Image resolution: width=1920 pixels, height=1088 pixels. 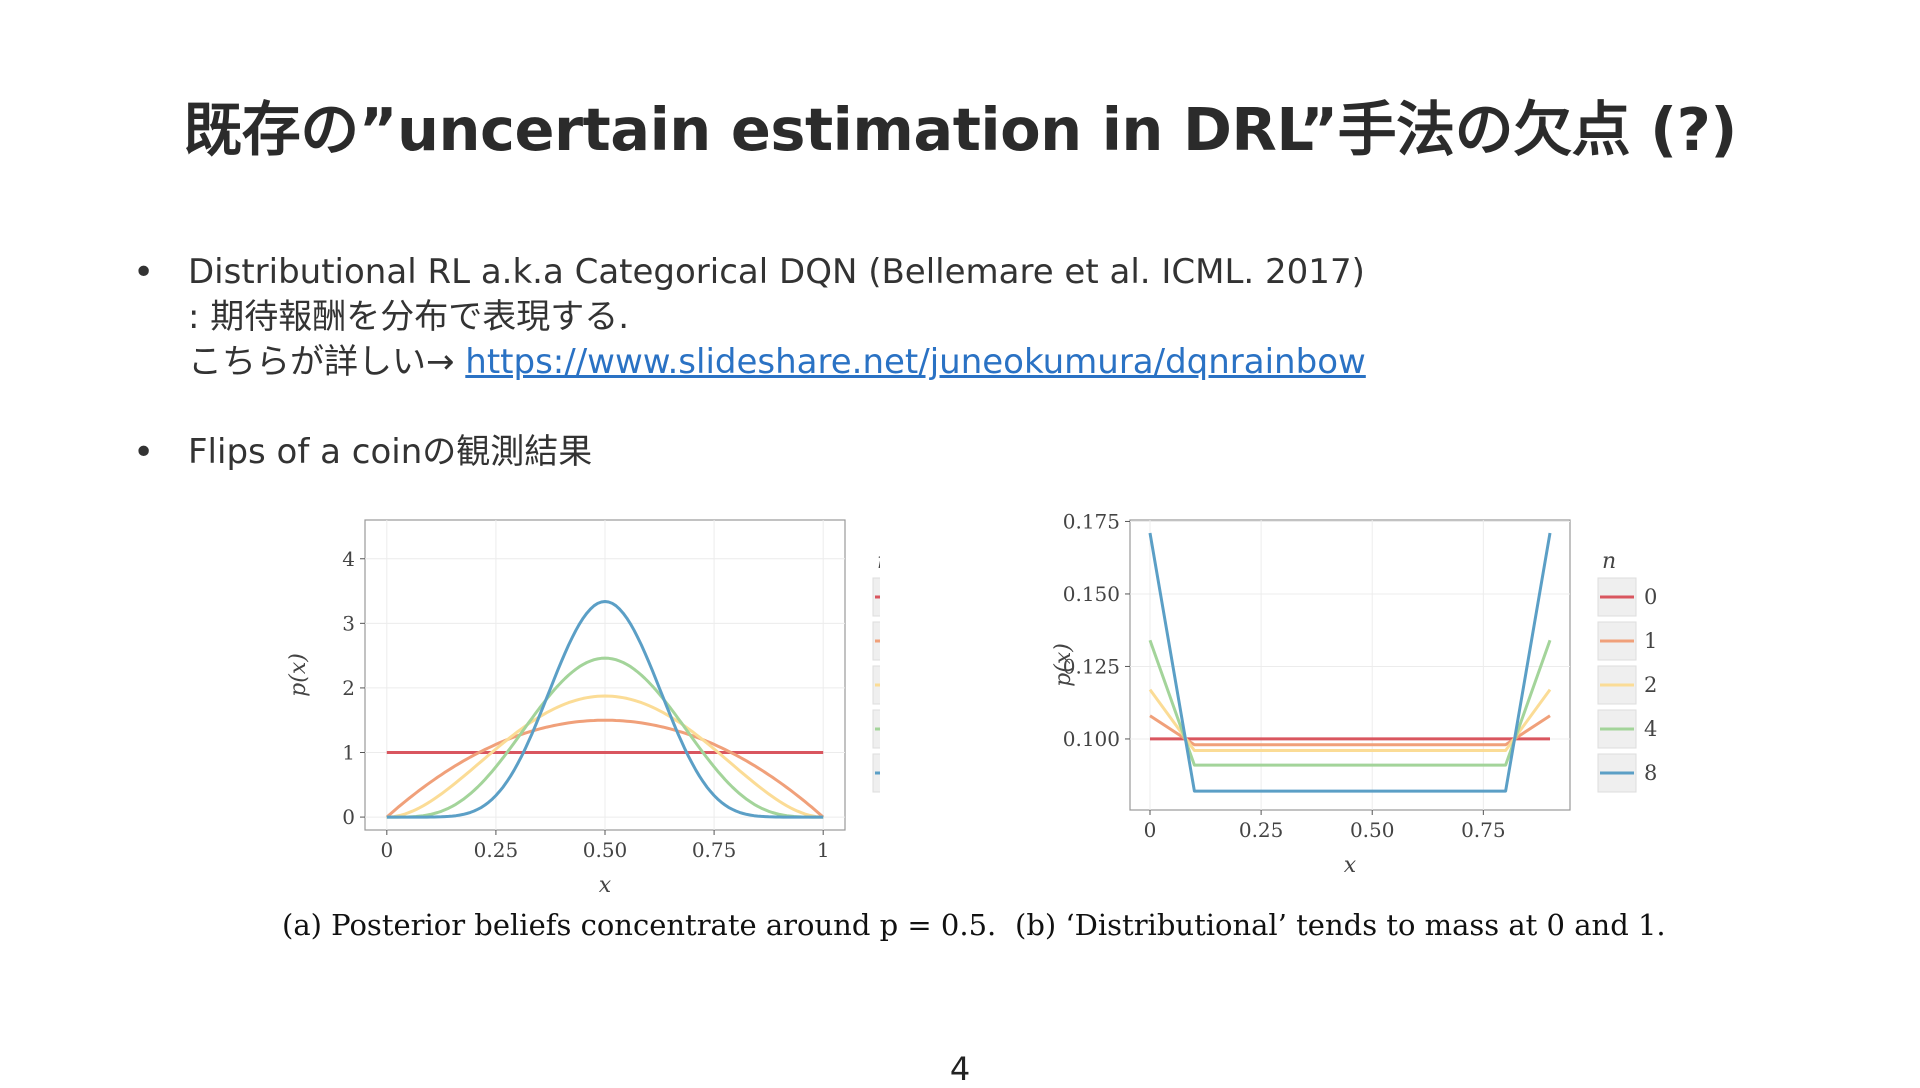 What do you see at coordinates (823, 850) in the screenshot?
I see `x-tick-label: 1` at bounding box center [823, 850].